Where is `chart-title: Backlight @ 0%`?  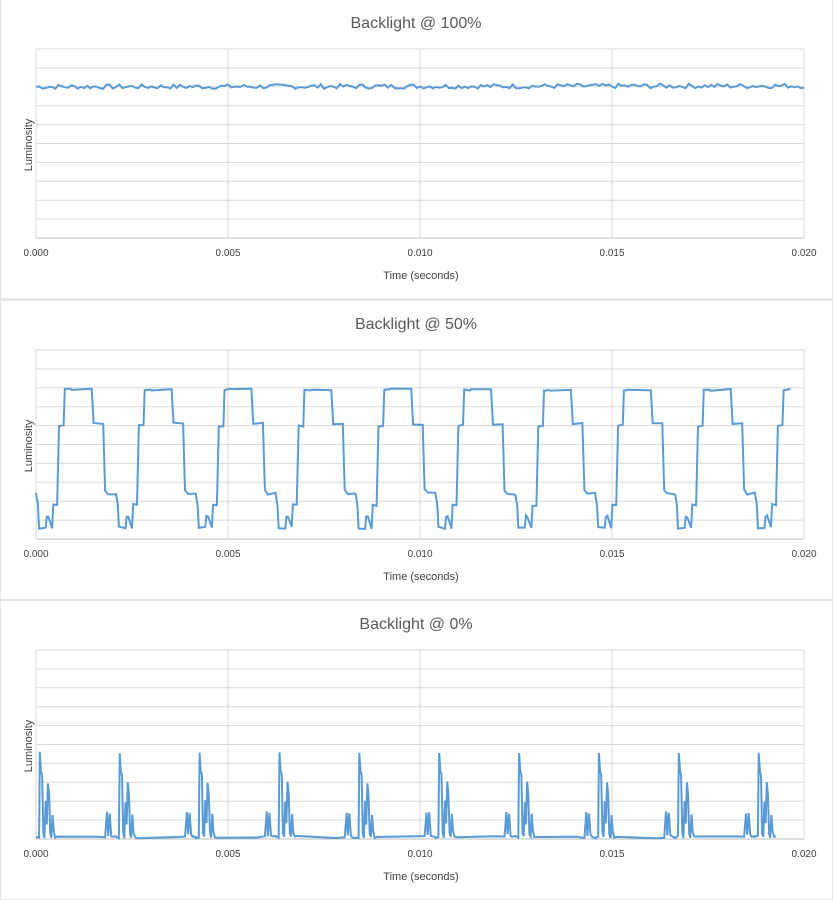
chart-title: Backlight @ 0% is located at coordinates (415, 624).